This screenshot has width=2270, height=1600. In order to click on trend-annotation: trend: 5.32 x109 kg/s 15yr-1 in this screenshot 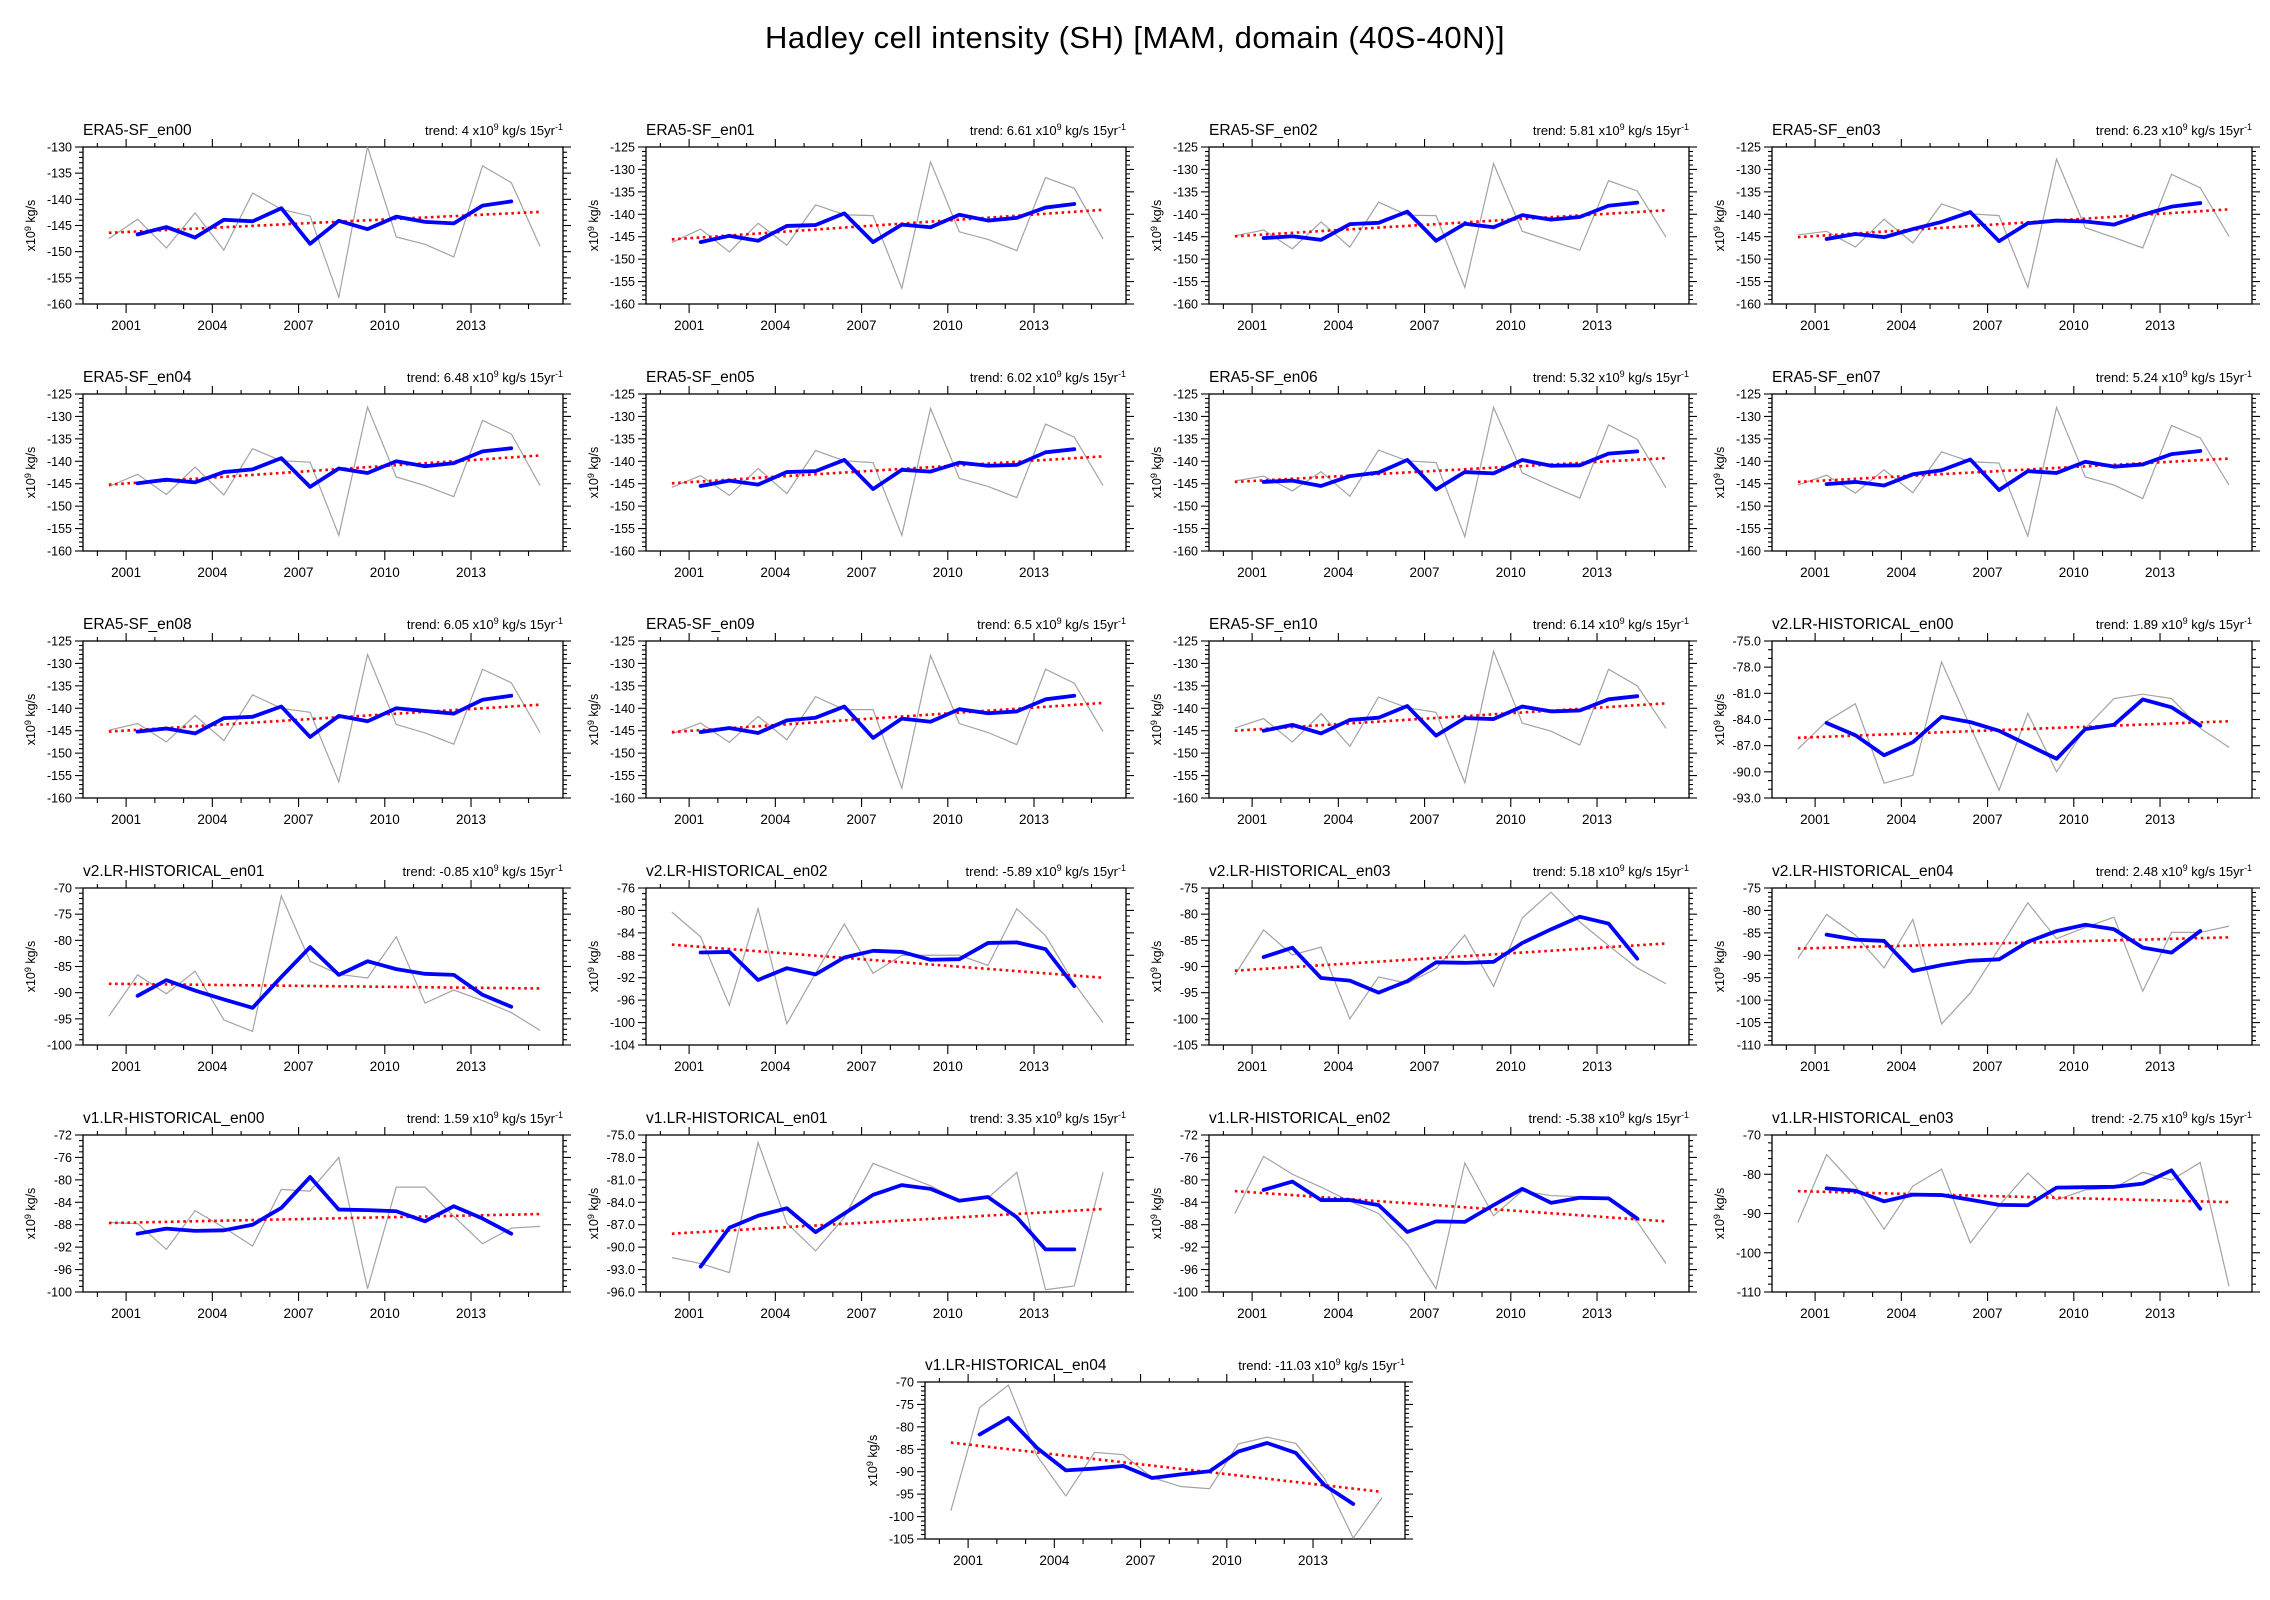, I will do `click(1611, 377)`.